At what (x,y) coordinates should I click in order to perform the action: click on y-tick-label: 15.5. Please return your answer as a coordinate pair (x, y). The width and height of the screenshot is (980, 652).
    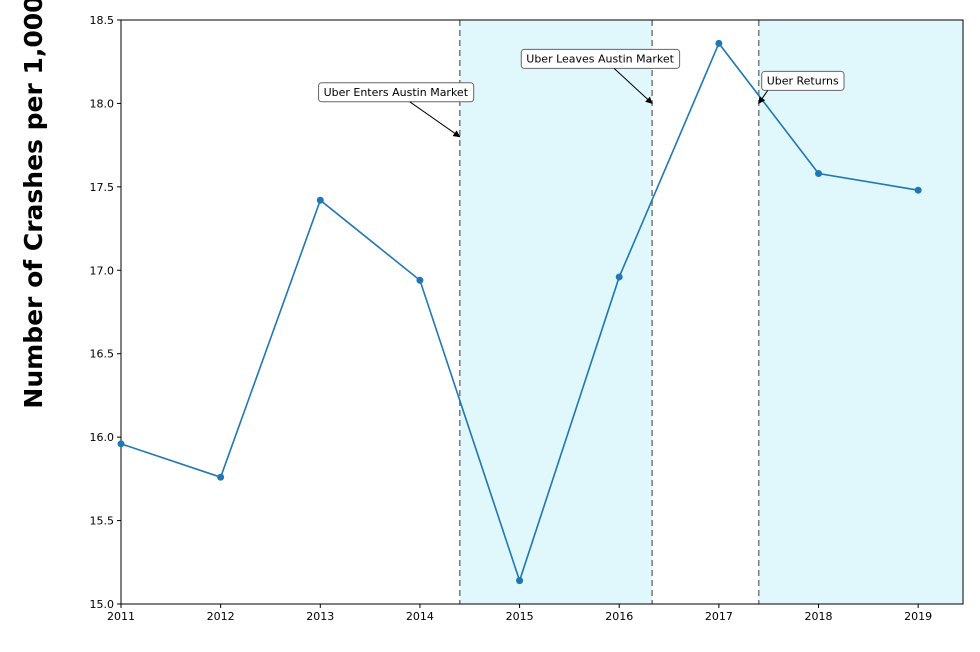
    Looking at the image, I should click on (102, 521).